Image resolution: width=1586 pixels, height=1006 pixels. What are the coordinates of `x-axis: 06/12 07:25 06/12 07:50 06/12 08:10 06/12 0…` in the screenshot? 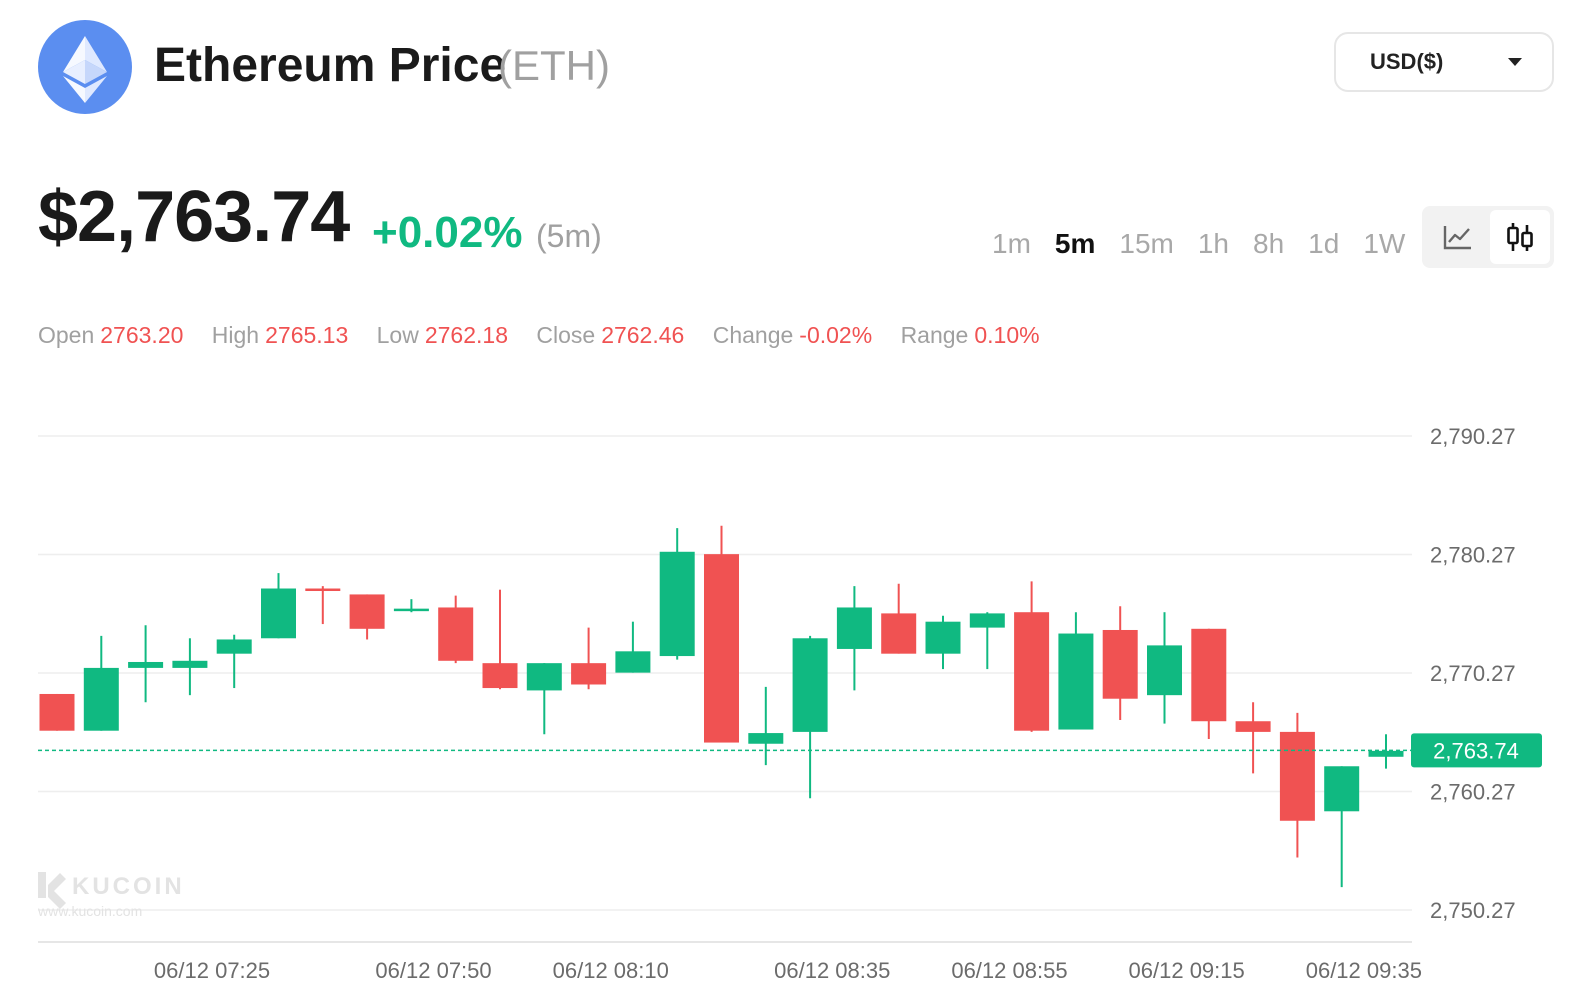 It's located at (788, 970).